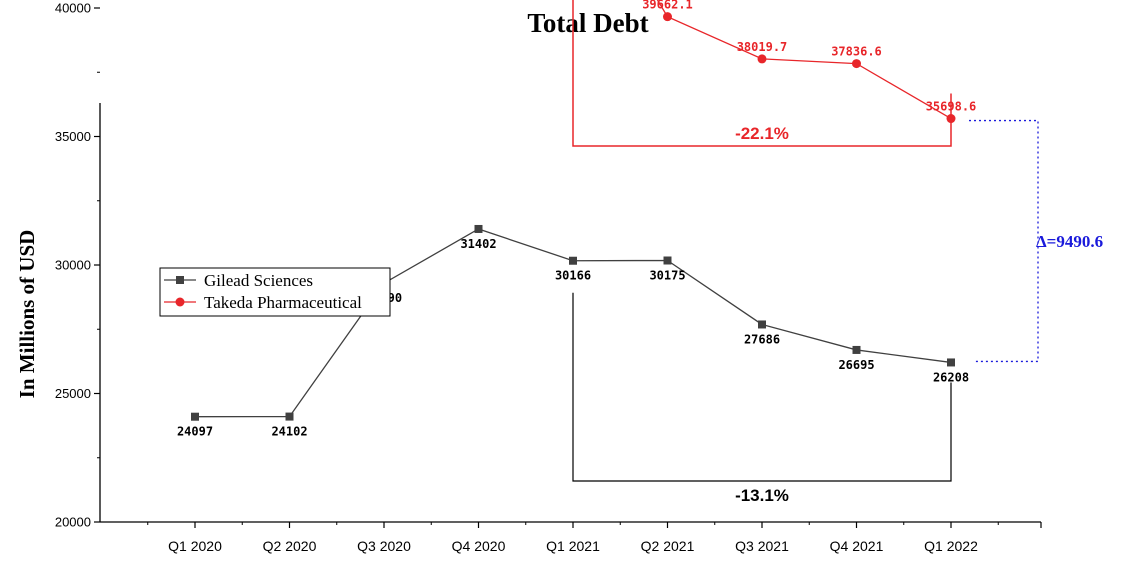  Describe the element at coordinates (667, 6) in the screenshot. I see `data-label: 39662.1` at that location.